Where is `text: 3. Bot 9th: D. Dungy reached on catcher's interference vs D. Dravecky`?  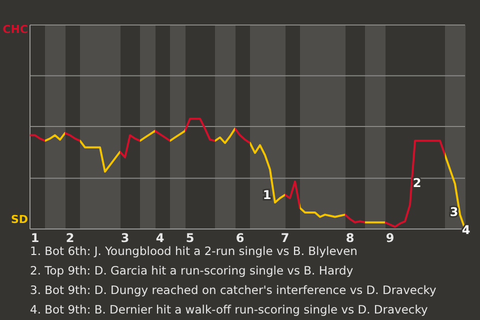
text: 3. Bot 9th: D. Dungy reached on catcher's interference vs D. Dravecky is located at coordinates (233, 290).